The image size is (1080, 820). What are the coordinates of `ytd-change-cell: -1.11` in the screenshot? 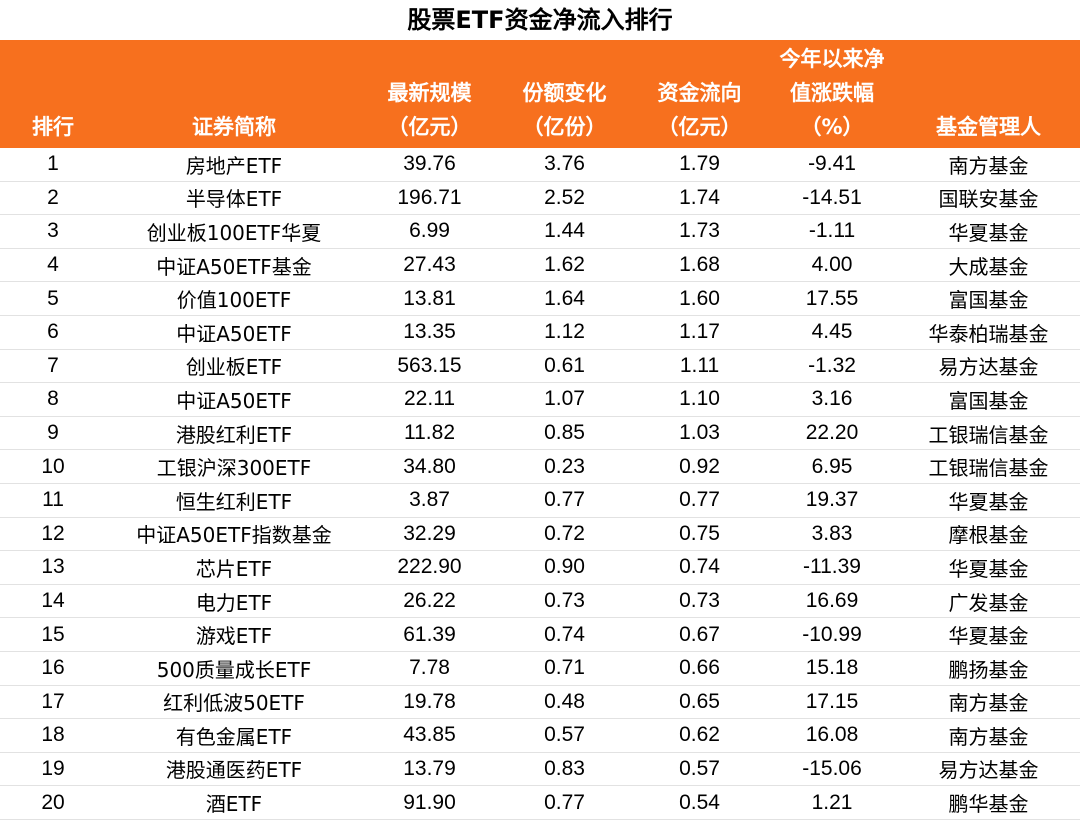 It's located at (832, 231).